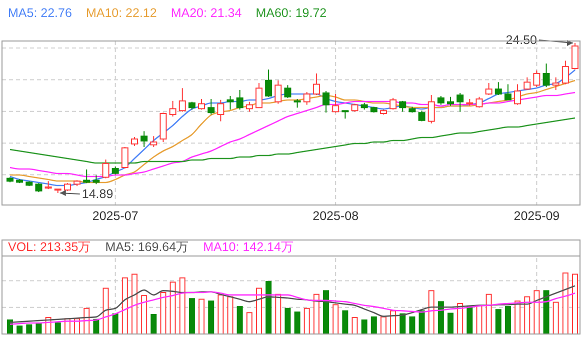  I want to click on text: VOL: 213.35万, so click(50, 247).